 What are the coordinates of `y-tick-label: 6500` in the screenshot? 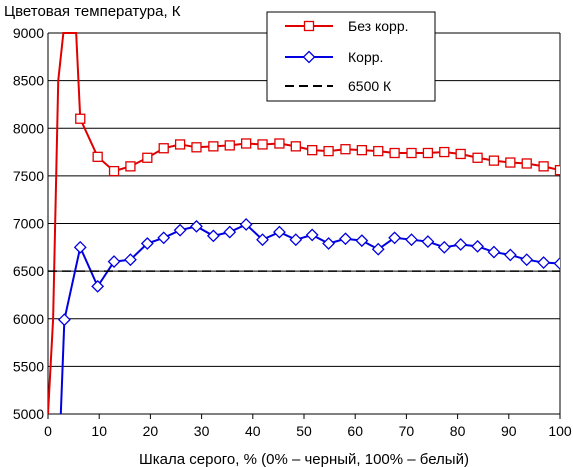 It's located at (28, 271).